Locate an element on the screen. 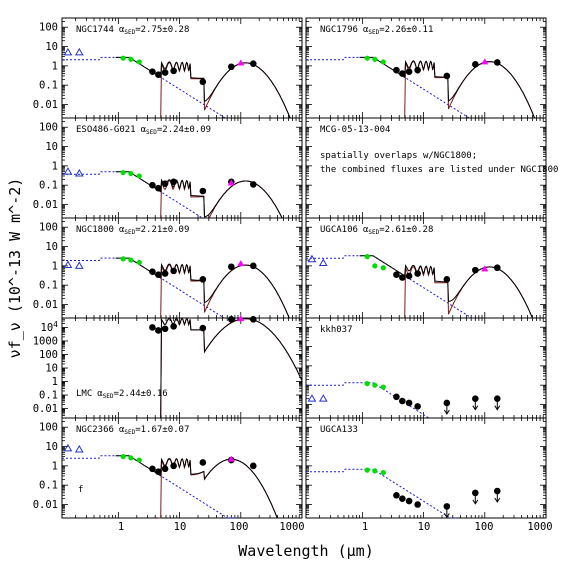  panel-title: NGC1796 αSED=2.26±0.11 is located at coordinates (376, 30).